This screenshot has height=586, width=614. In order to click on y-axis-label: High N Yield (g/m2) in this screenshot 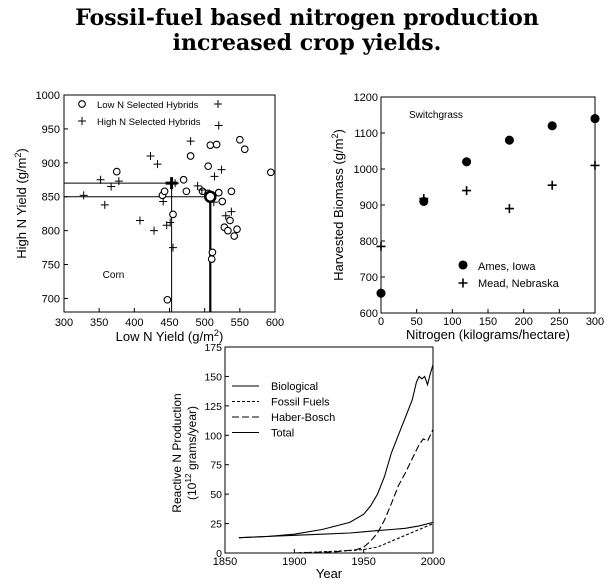, I will do `click(21, 203)`.